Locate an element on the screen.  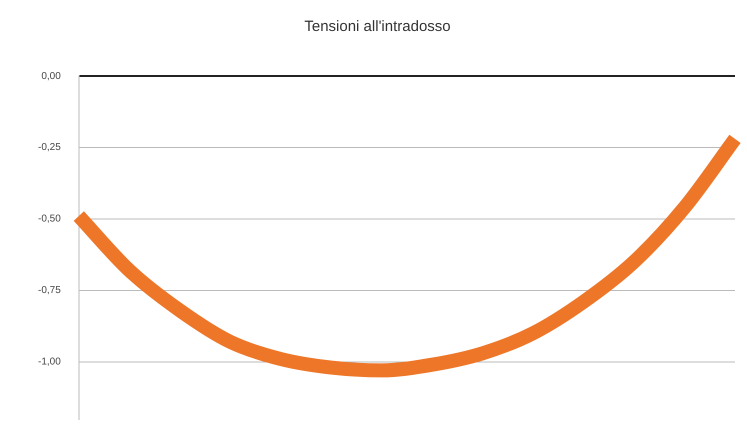
y-tick-label: -1,00 is located at coordinates (50, 362).